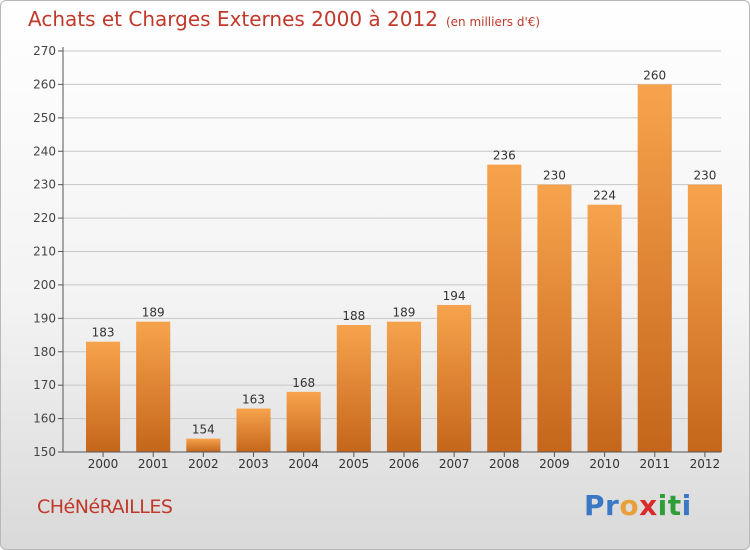 The image size is (750, 550). I want to click on x-tick-label: 2012, so click(705, 464).